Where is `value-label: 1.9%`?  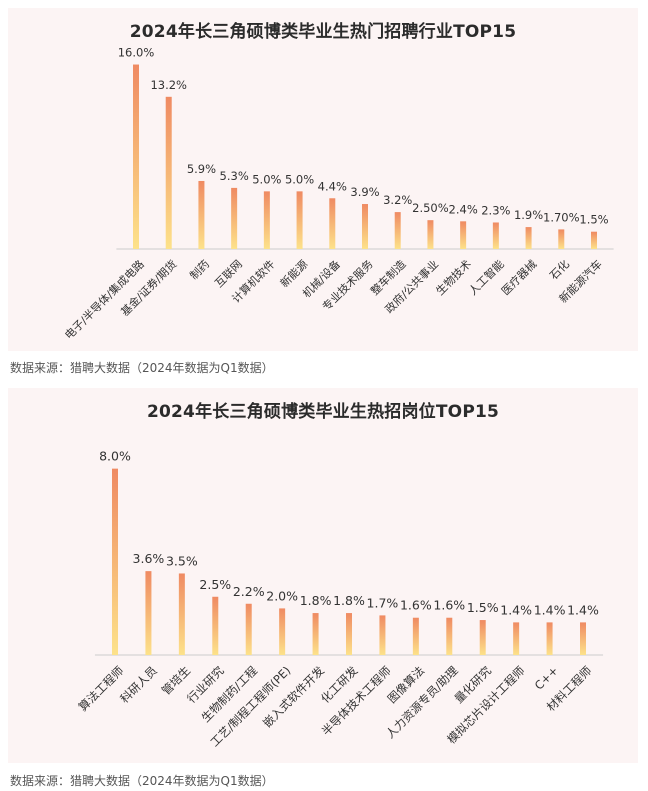 value-label: 1.9% is located at coordinates (528, 215).